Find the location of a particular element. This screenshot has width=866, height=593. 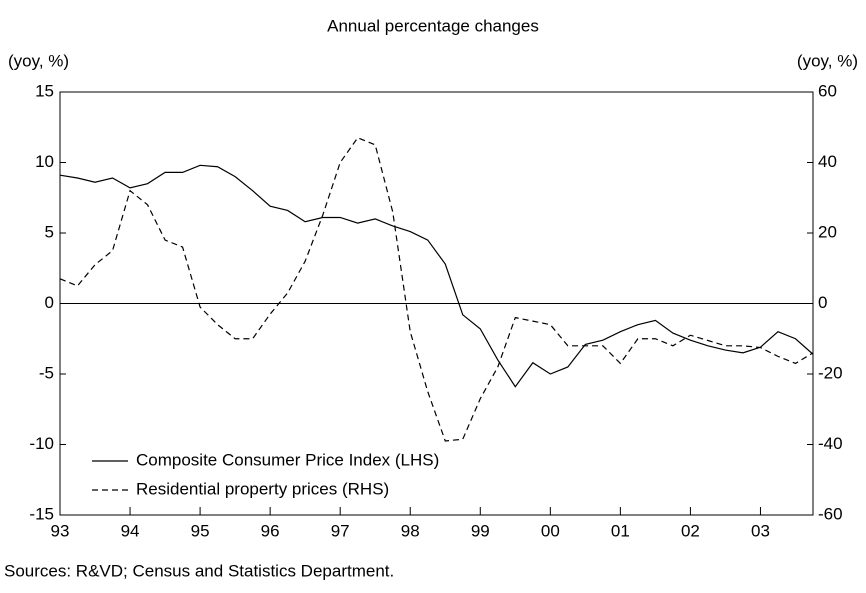

y-tick-label: 10 is located at coordinates (44, 161).